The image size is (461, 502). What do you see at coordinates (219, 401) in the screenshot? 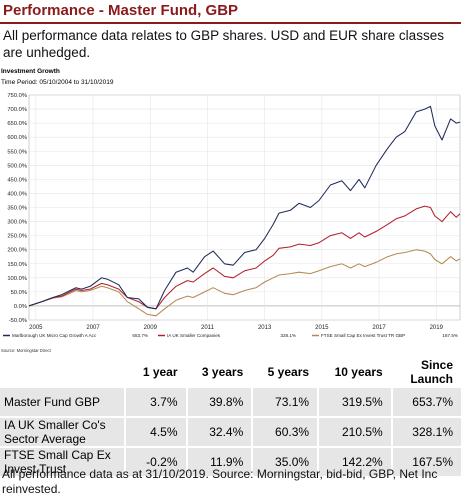
I see `table-cell: 39.8%` at bounding box center [219, 401].